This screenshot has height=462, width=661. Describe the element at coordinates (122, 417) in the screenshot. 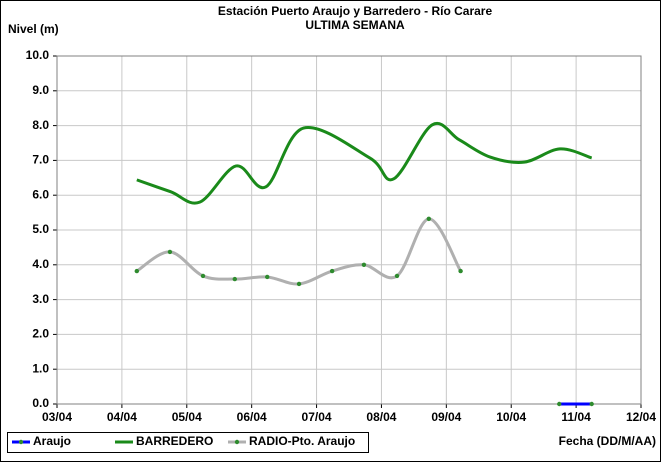

I see `x-tick-label: 04/04` at that location.